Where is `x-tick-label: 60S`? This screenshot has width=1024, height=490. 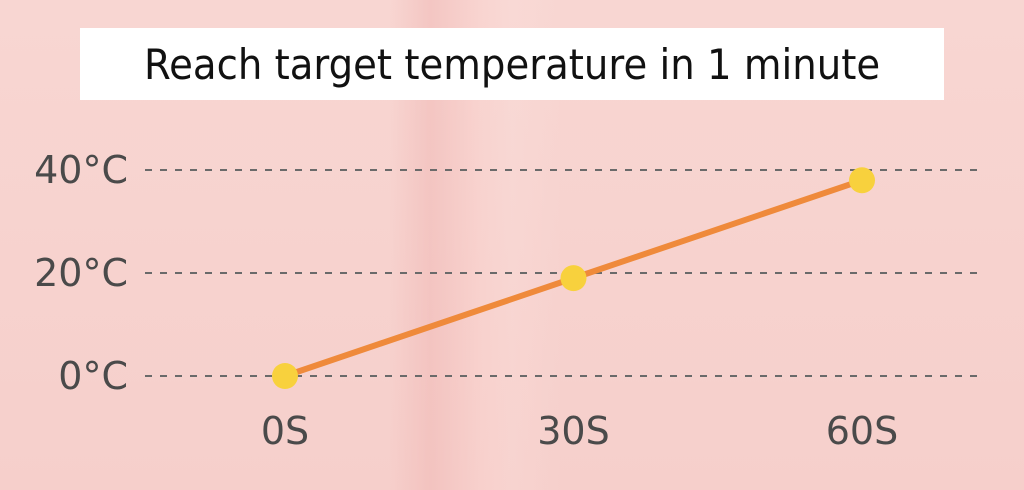
x-tick-label: 60S is located at coordinates (862, 431).